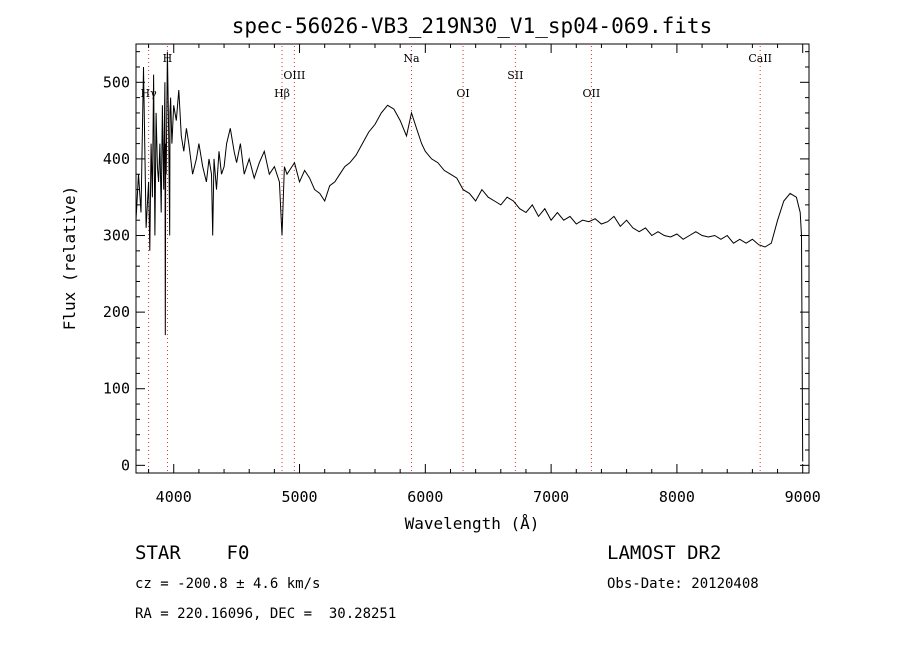  What do you see at coordinates (282, 93) in the screenshot?
I see `emission-line-label: Hβ` at bounding box center [282, 93].